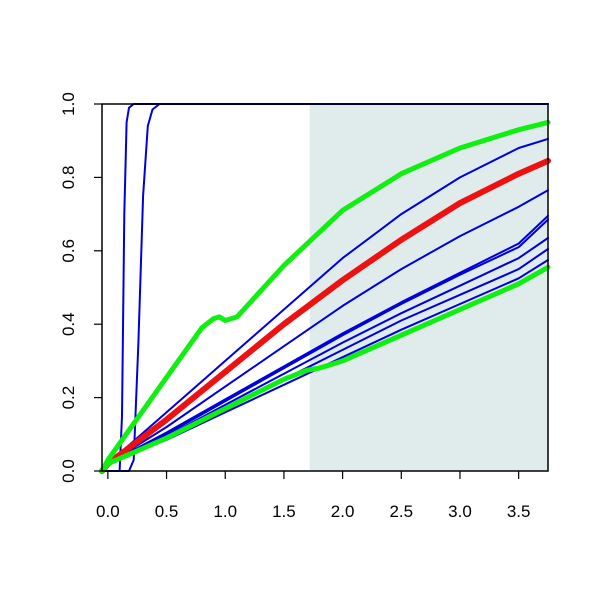 The height and width of the screenshot is (600, 600). I want to click on x-tick-label: 0.5, so click(167, 511).